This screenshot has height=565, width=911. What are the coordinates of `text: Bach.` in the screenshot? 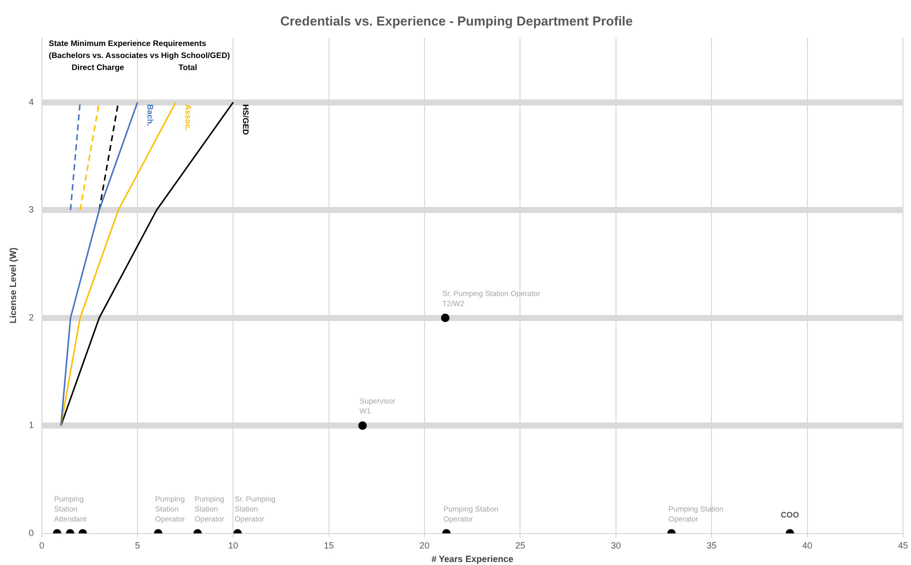 It's located at (149, 115).